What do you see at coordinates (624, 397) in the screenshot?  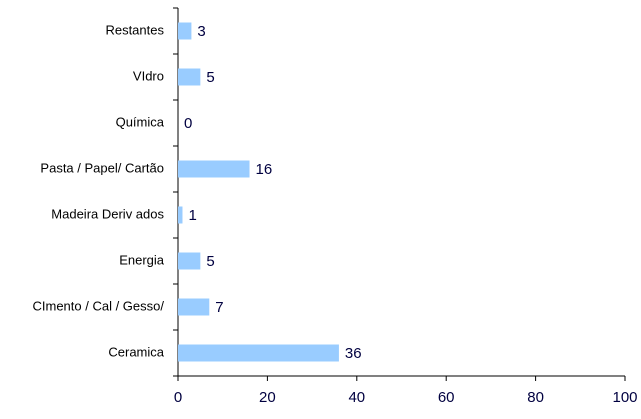 I see `x-tick-label: 100` at bounding box center [624, 397].